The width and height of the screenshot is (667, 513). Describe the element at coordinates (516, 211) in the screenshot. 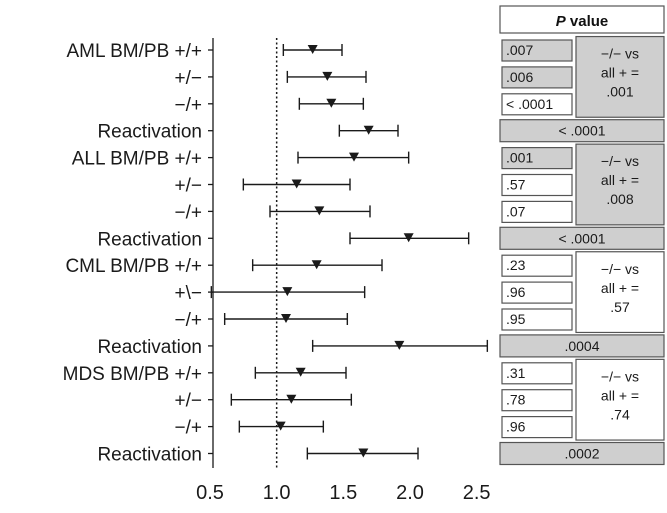

I see `p-value-text: .07` at that location.